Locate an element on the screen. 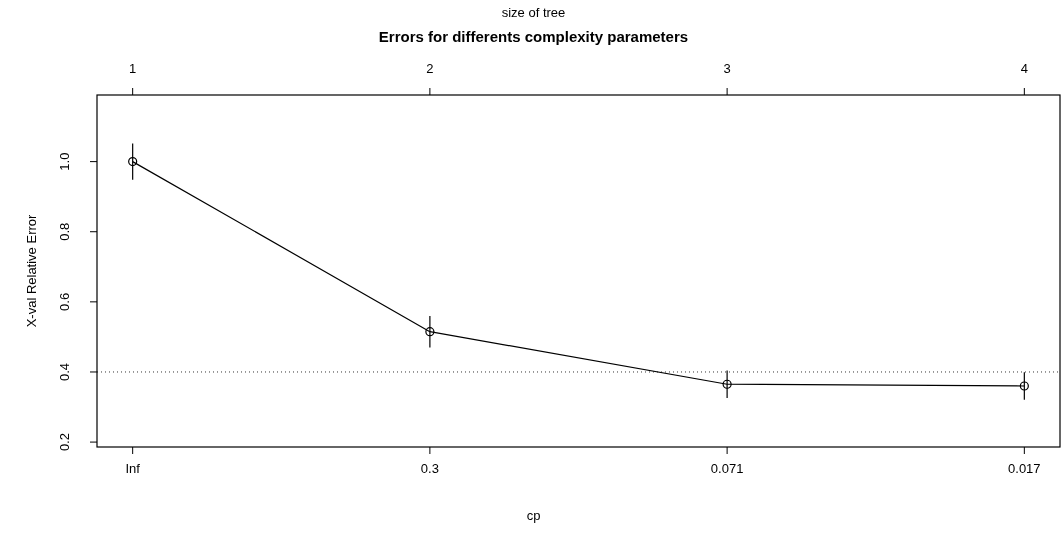 The image size is (1062, 538). y-tick-label: 1.0 is located at coordinates (64, 161).